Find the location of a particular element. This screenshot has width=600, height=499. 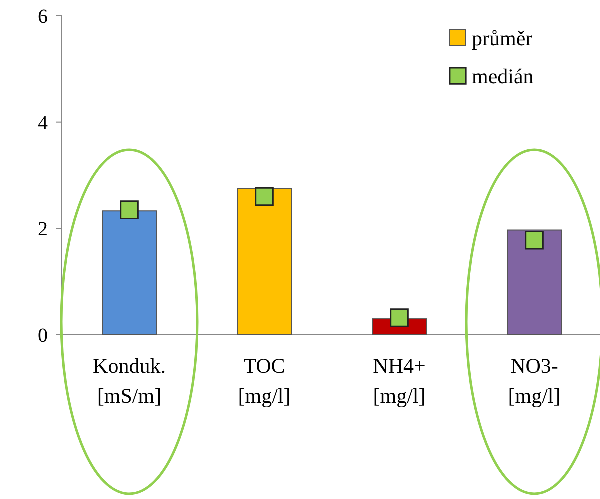

y-tick-label: 2 is located at coordinates (43, 229).